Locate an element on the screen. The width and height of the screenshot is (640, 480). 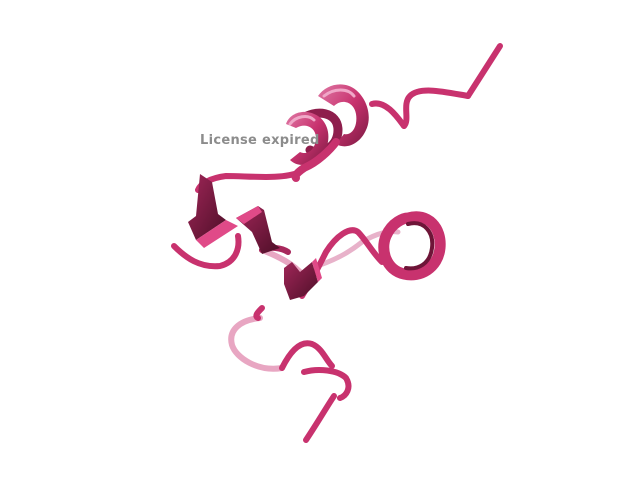
sheet-lower-loop is located at coordinates (206, 251).